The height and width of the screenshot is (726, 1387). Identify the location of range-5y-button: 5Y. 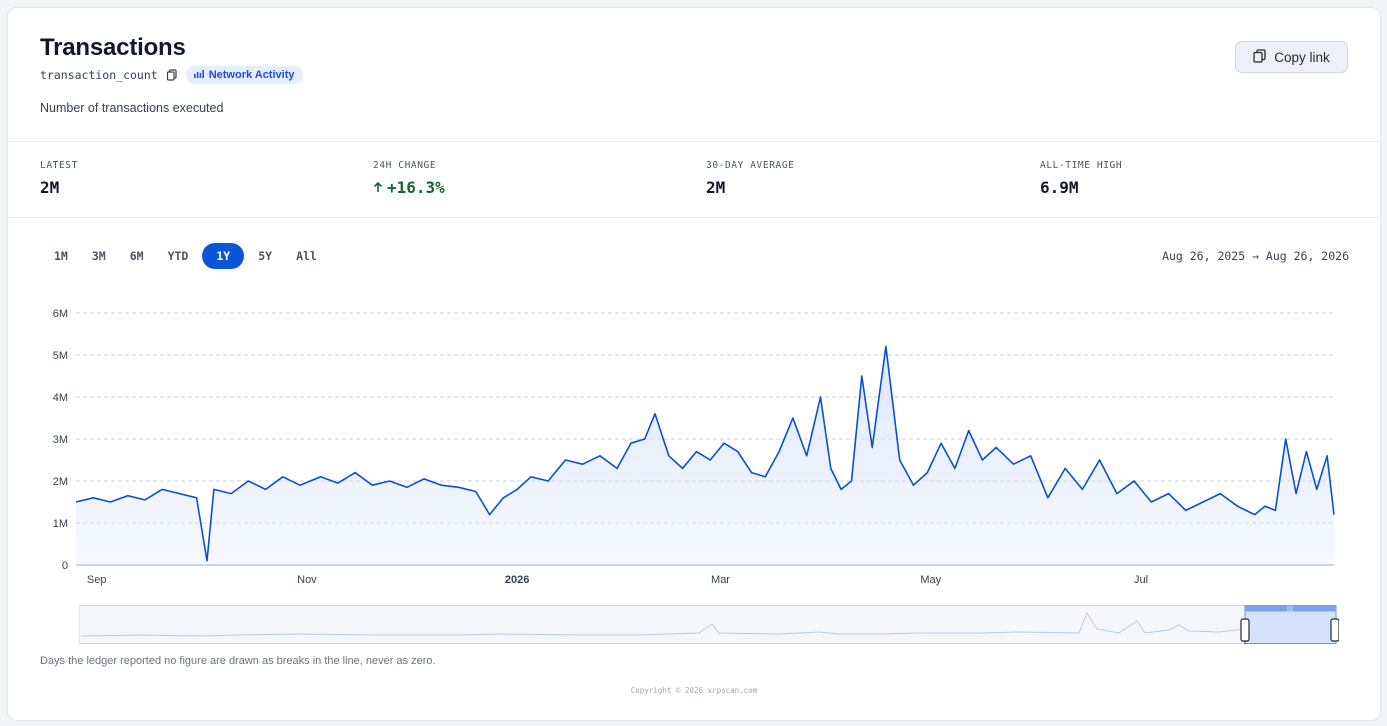
(265, 256).